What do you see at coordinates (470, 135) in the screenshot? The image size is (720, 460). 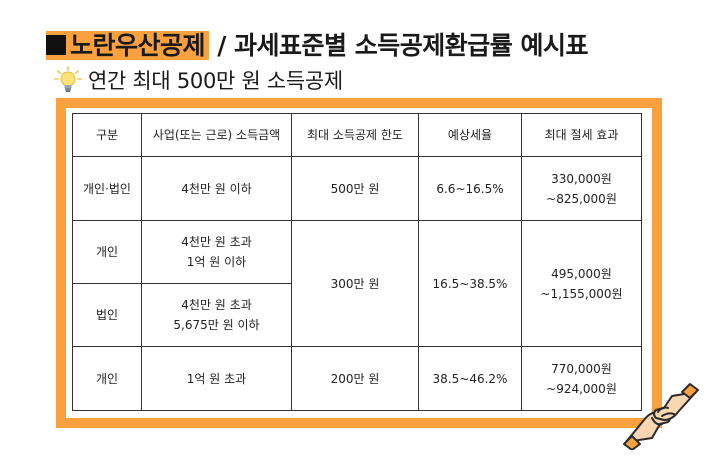 I see `column-header-rate: 예상세율` at bounding box center [470, 135].